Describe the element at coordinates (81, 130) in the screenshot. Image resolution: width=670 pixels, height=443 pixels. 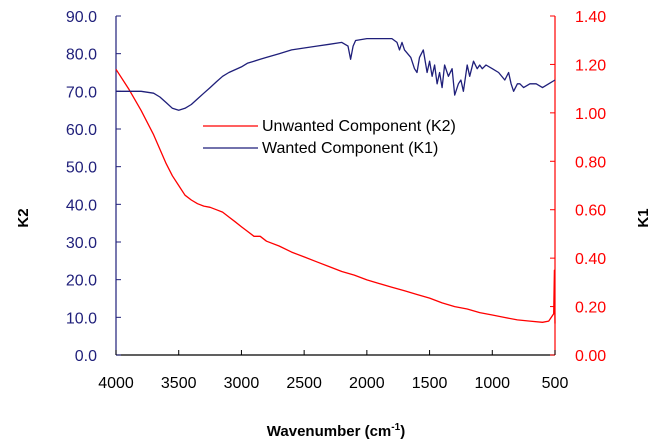
I see `left-tick-label: 60.0` at that location.